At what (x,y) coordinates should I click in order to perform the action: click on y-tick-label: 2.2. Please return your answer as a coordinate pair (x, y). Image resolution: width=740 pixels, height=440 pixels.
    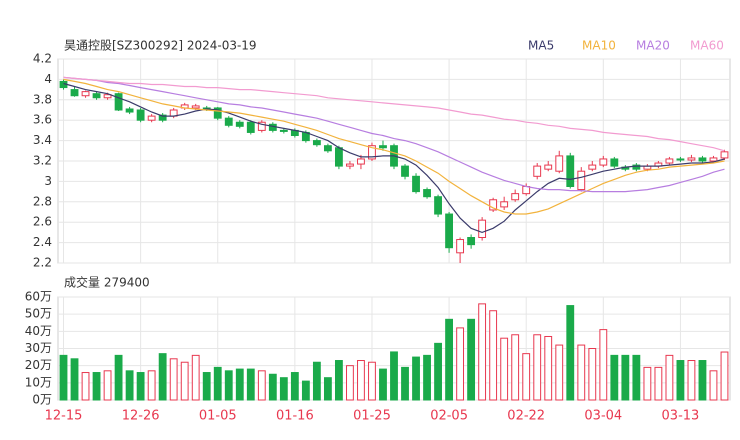
    Looking at the image, I should click on (42, 263).